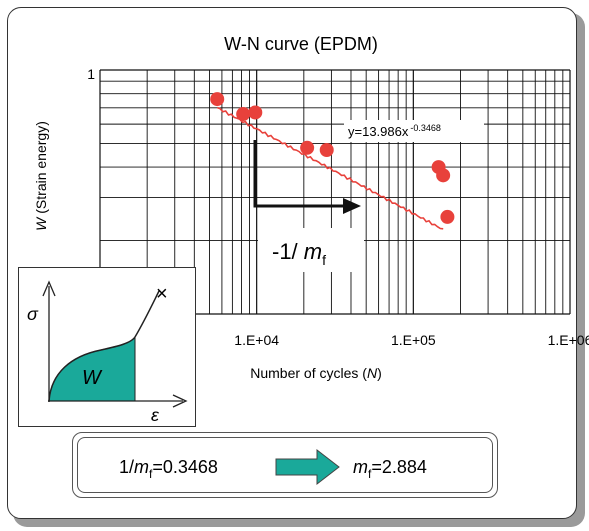  Describe the element at coordinates (370, 474) in the screenshot. I see `formula-right-sub: f` at that location.